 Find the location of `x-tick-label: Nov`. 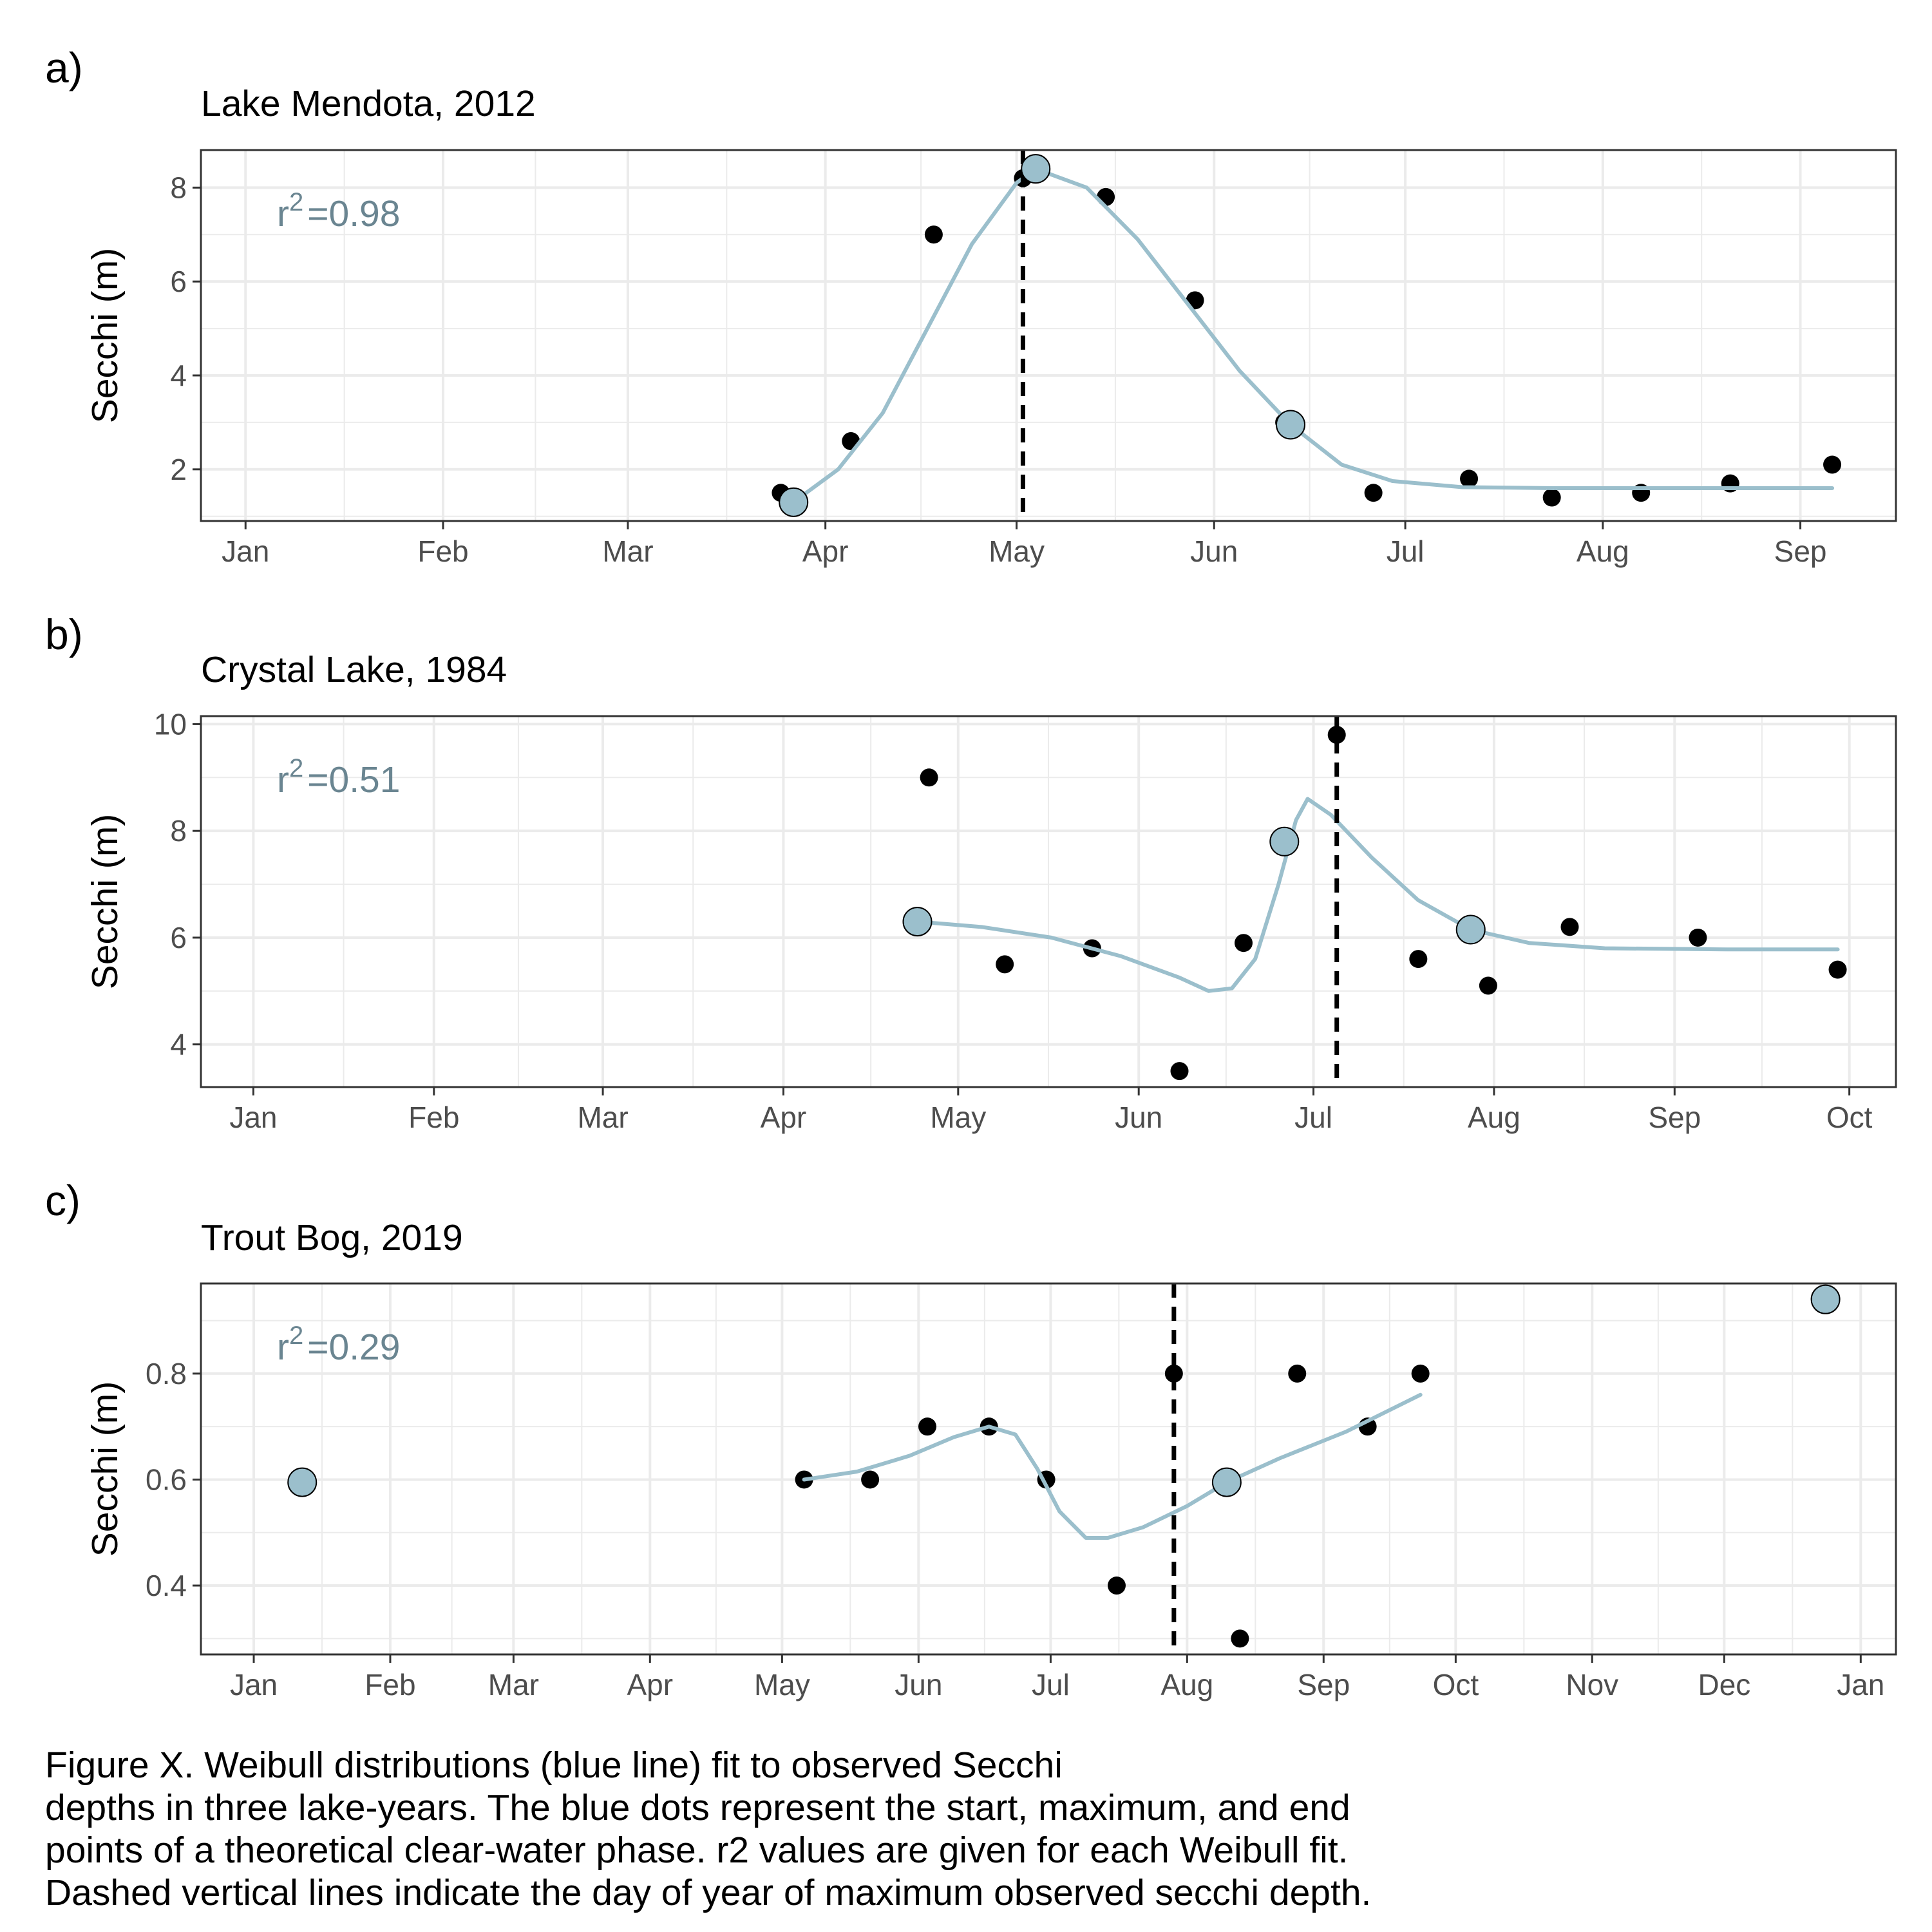

x-tick-label: Nov is located at coordinates (1592, 1684).